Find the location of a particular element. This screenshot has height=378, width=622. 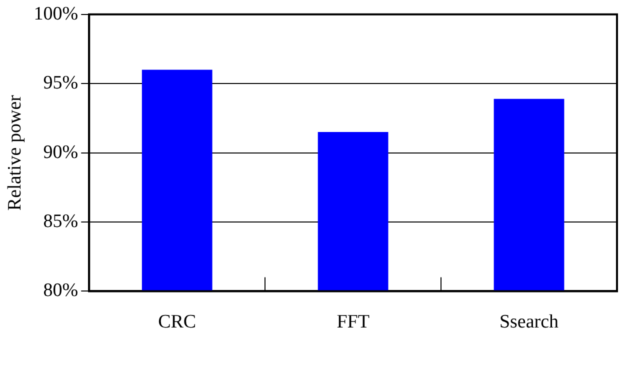

y-tick-label: 95% is located at coordinates (60, 83).